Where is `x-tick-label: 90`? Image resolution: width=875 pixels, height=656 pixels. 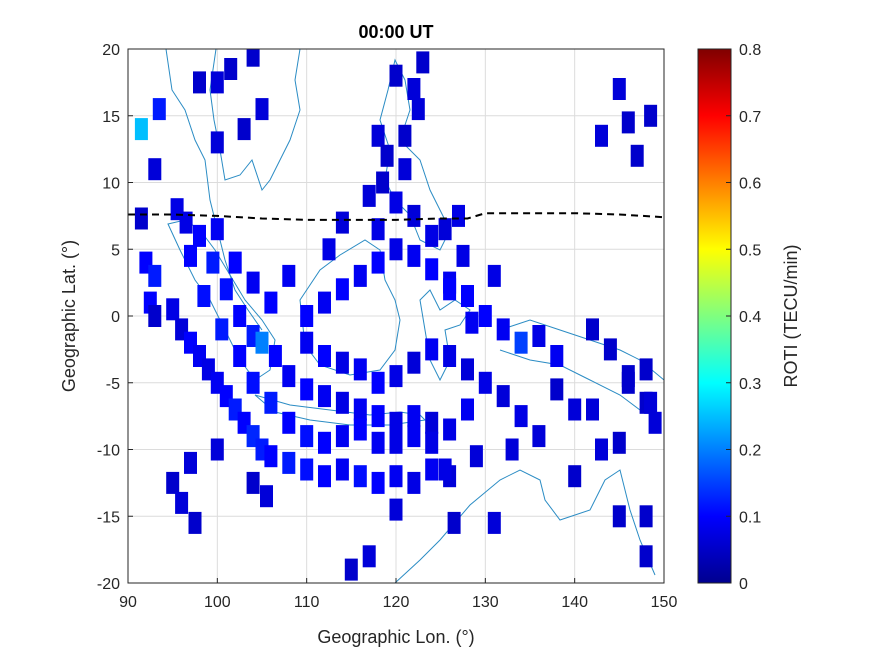
x-tick-label: 90 is located at coordinates (128, 602).